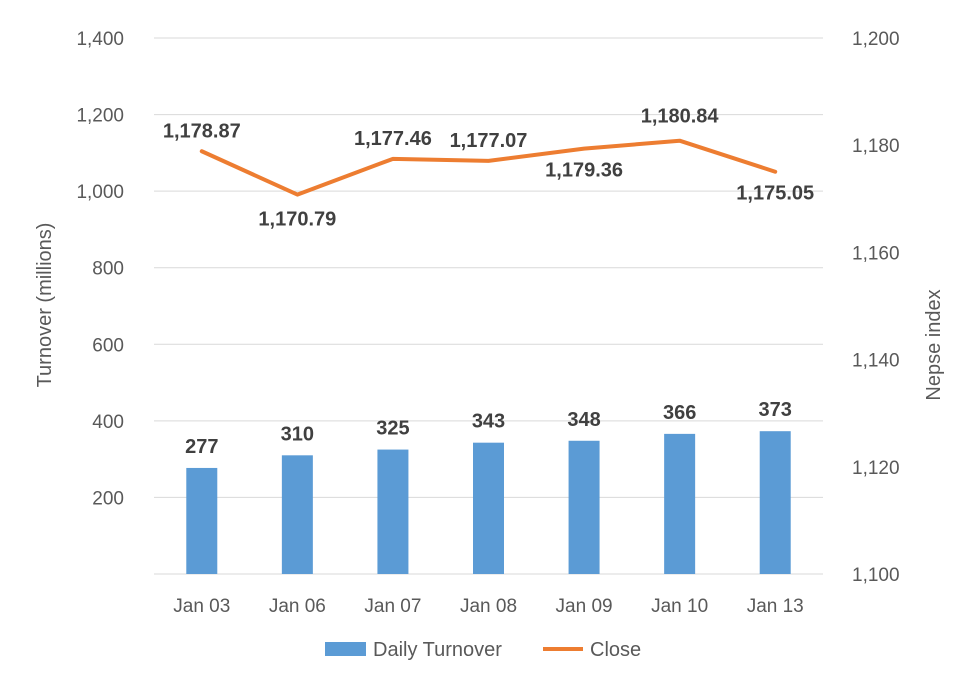 The height and width of the screenshot is (688, 960). What do you see at coordinates (201, 447) in the screenshot?
I see `bar-value-label: 277` at bounding box center [201, 447].